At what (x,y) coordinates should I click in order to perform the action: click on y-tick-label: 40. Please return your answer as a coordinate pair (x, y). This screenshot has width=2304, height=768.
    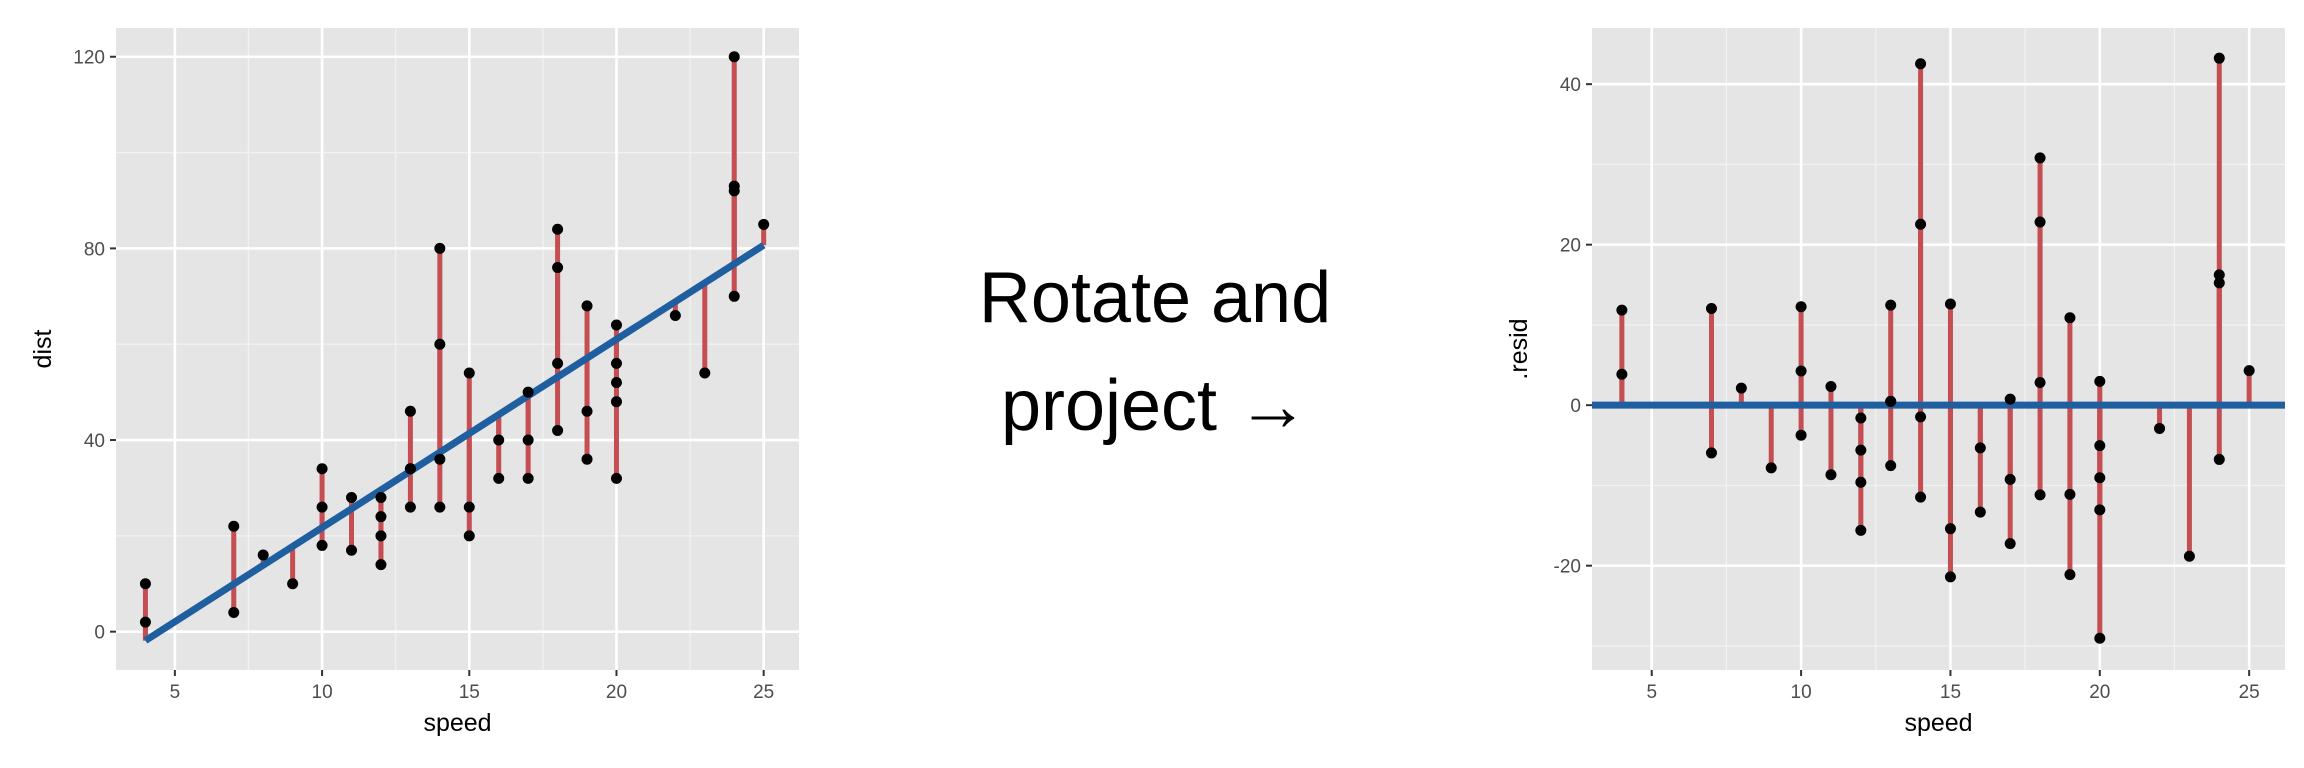
    Looking at the image, I should click on (94, 441).